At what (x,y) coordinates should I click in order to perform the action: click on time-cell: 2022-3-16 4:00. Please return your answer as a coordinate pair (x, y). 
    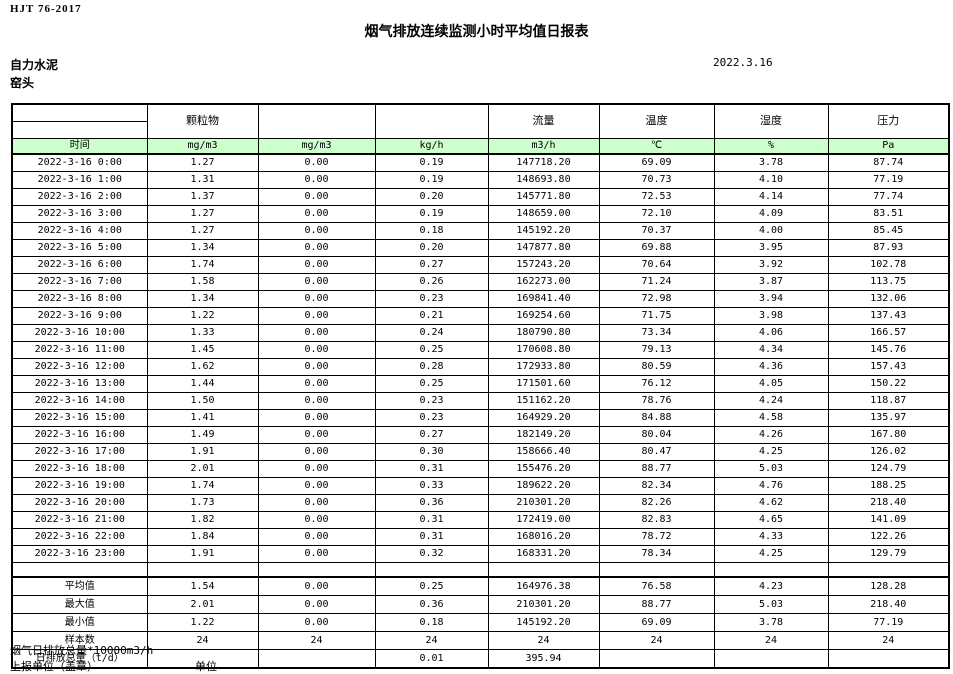
    Looking at the image, I should click on (79, 230).